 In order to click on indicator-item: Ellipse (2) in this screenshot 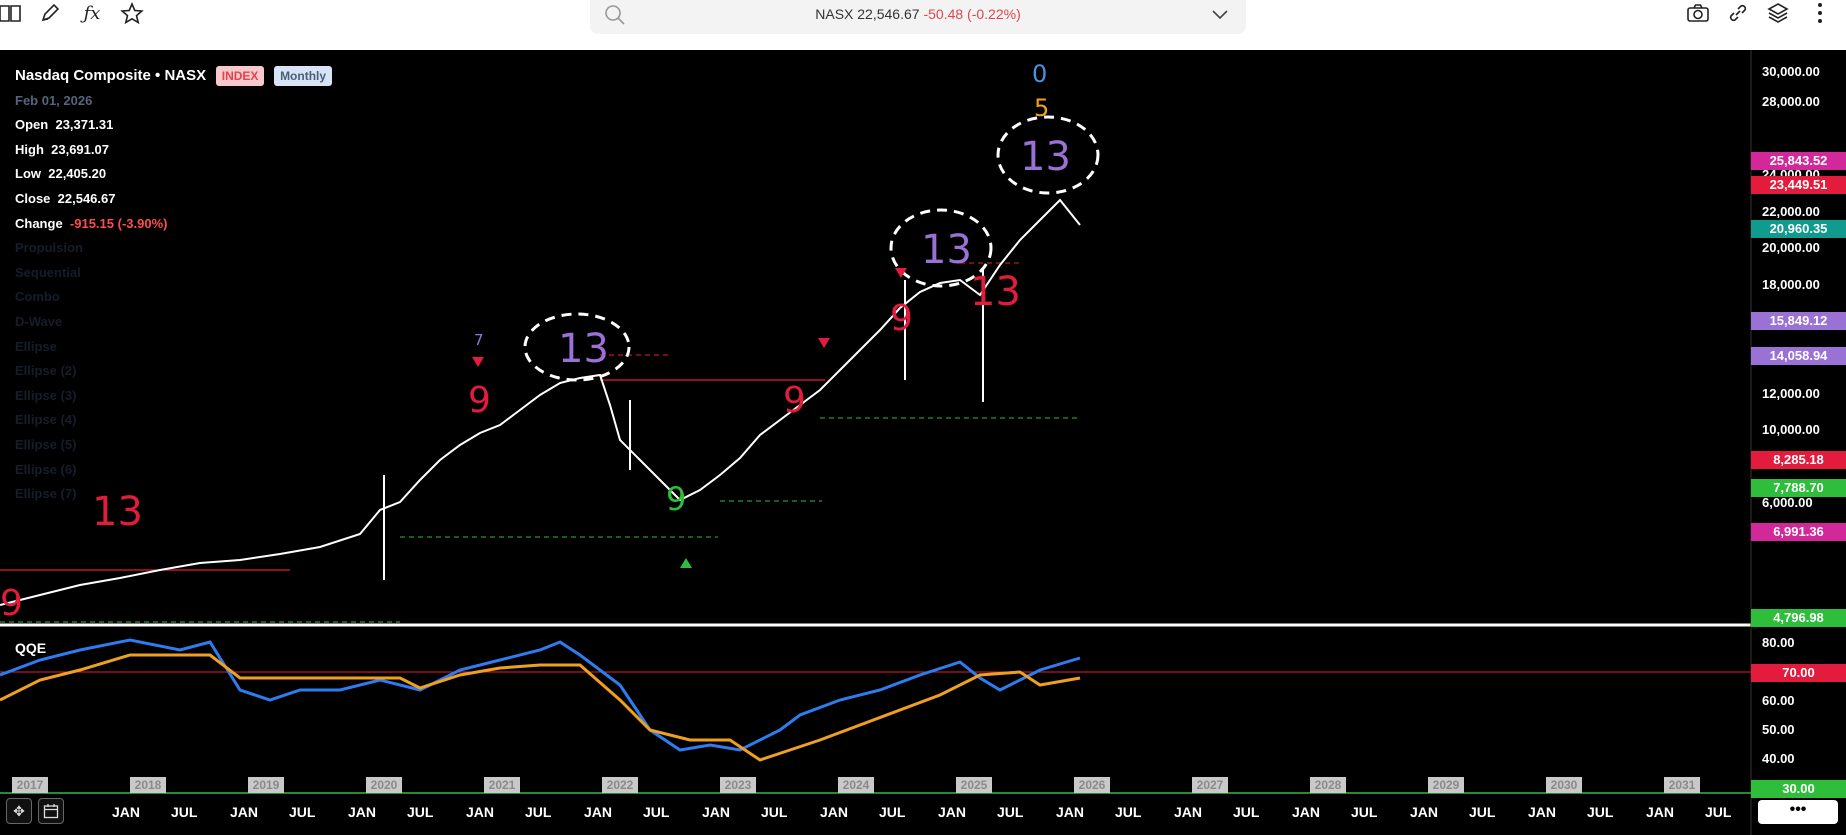, I will do `click(46, 371)`.